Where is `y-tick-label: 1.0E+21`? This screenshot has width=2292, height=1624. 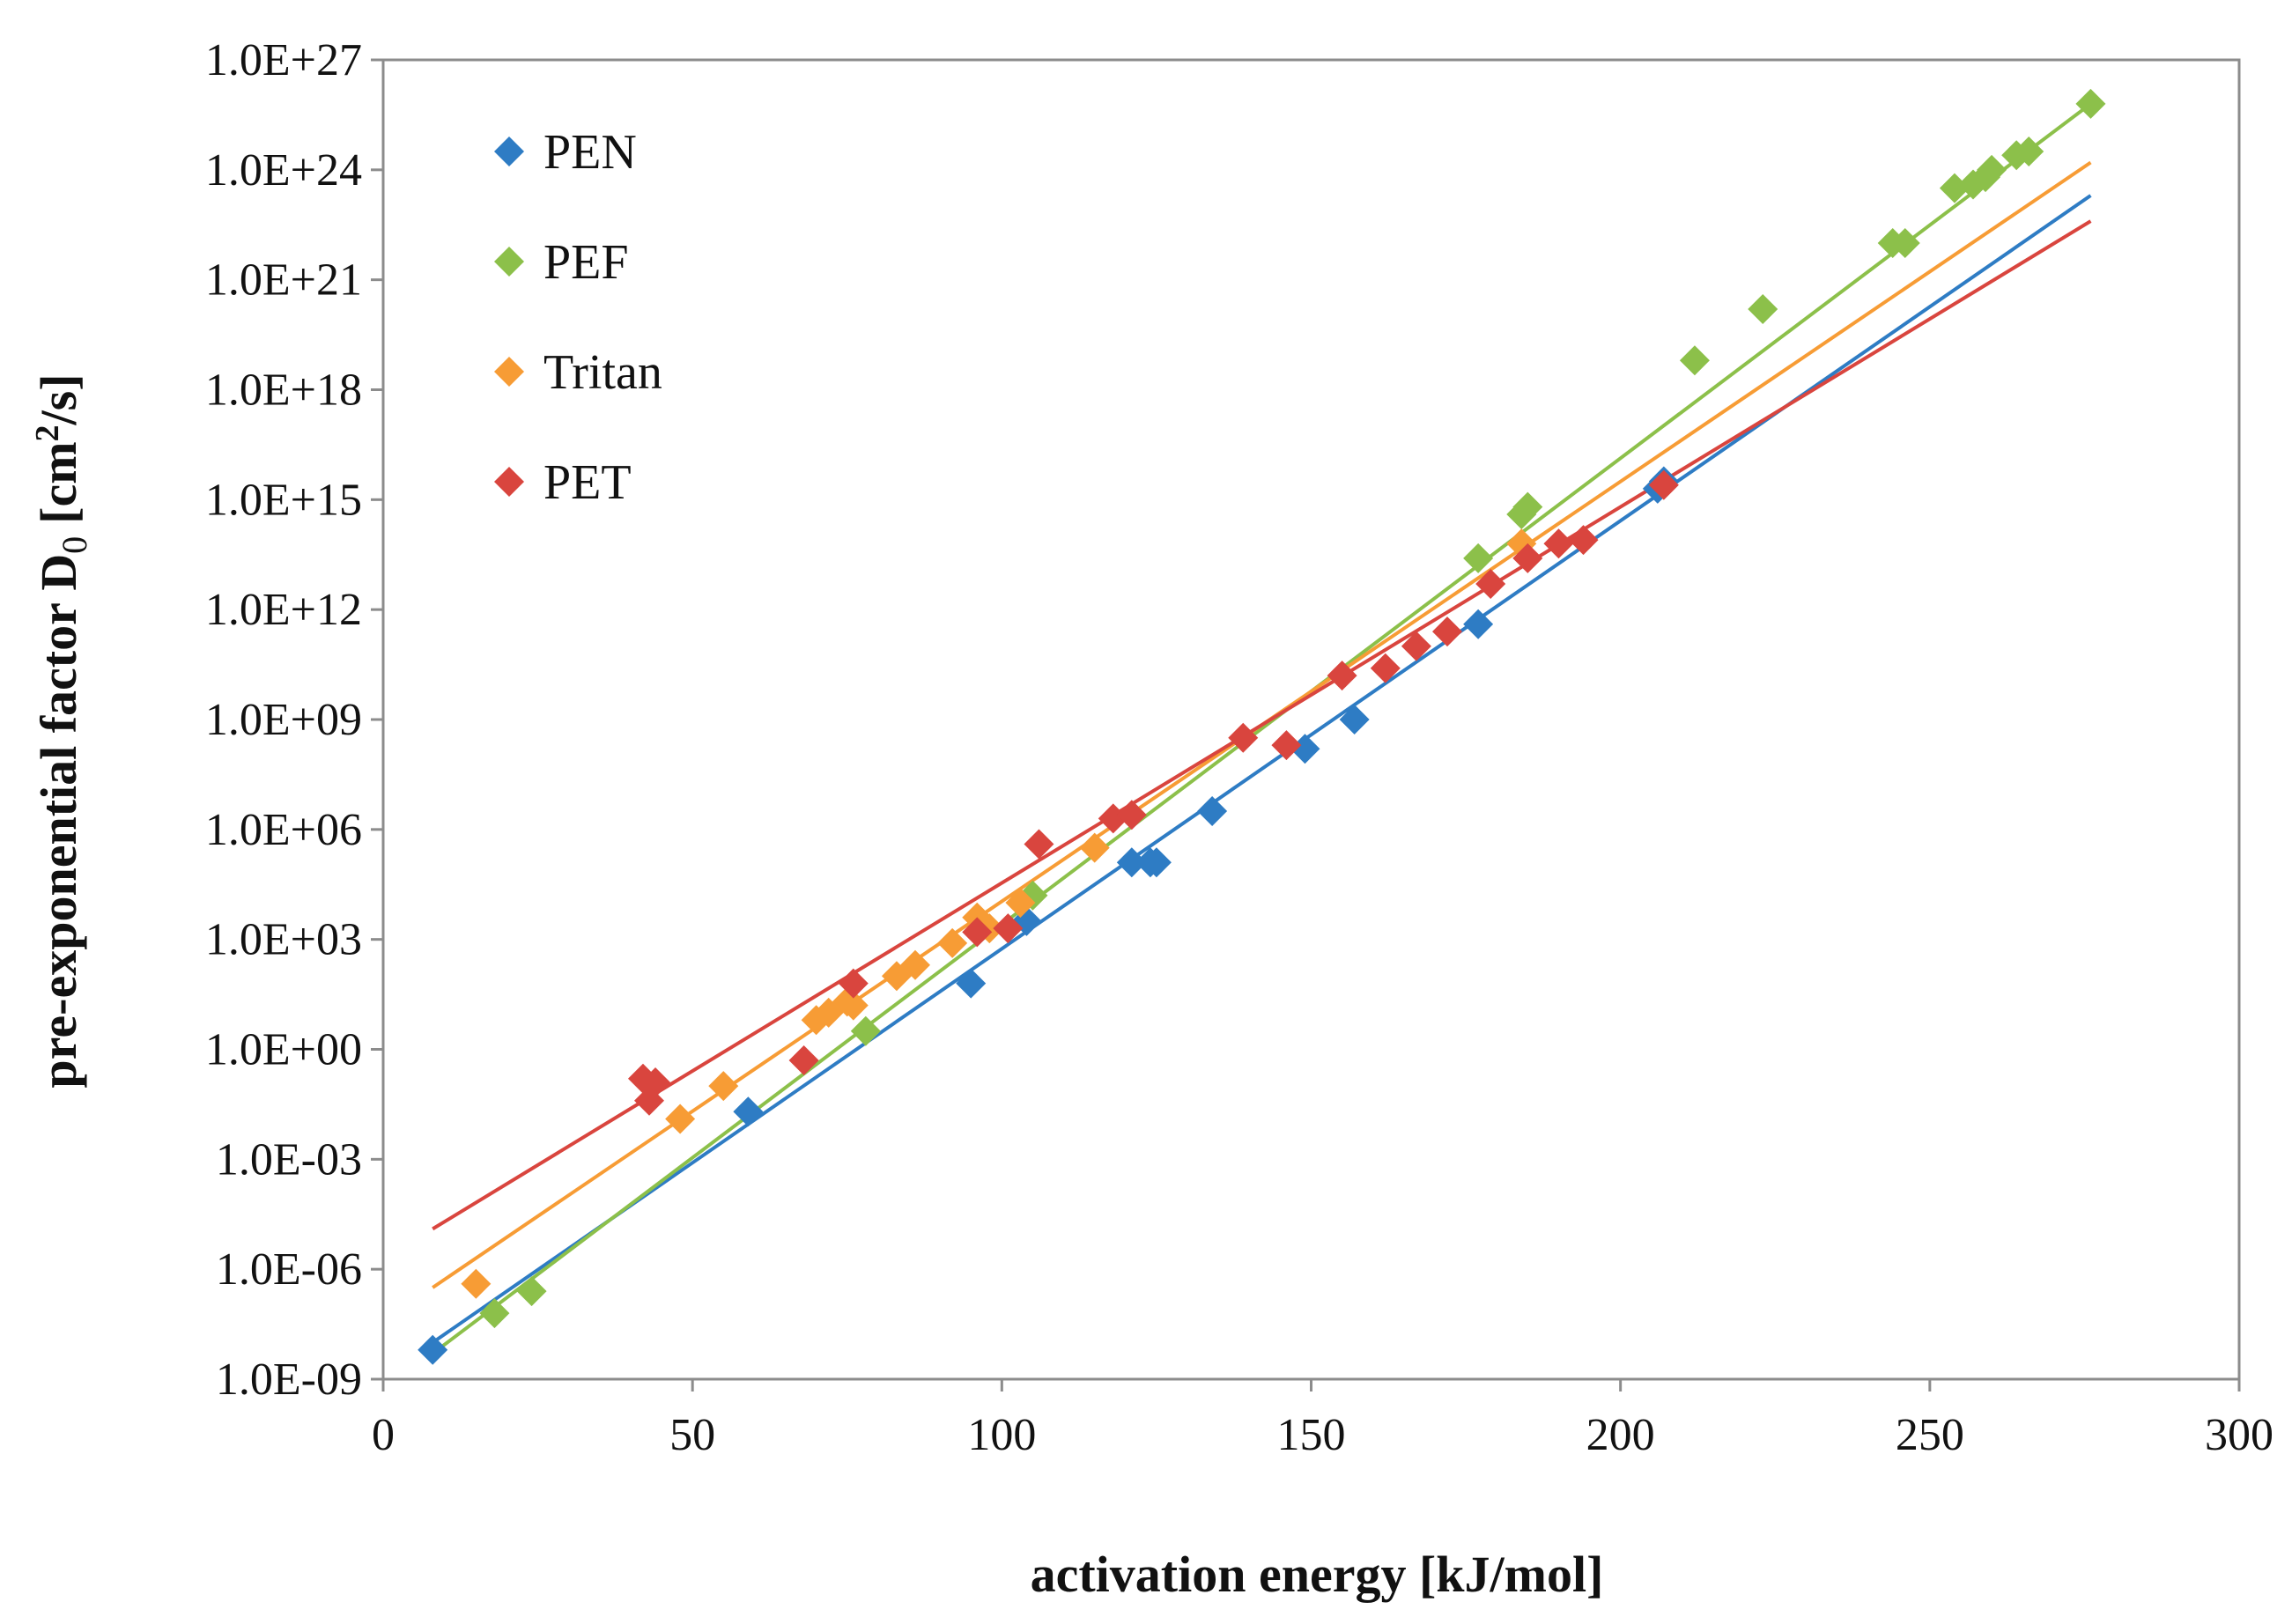
y-tick-label: 1.0E+21 is located at coordinates (283, 280).